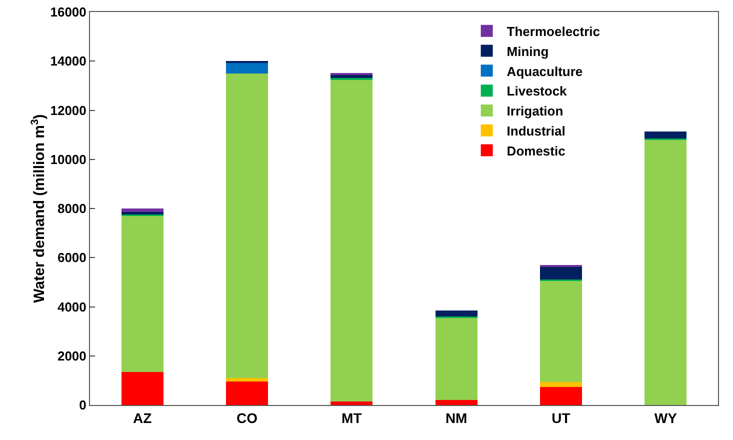 The height and width of the screenshot is (440, 733). Describe the element at coordinates (68, 159) in the screenshot. I see `y-tick-label: 10000` at that location.